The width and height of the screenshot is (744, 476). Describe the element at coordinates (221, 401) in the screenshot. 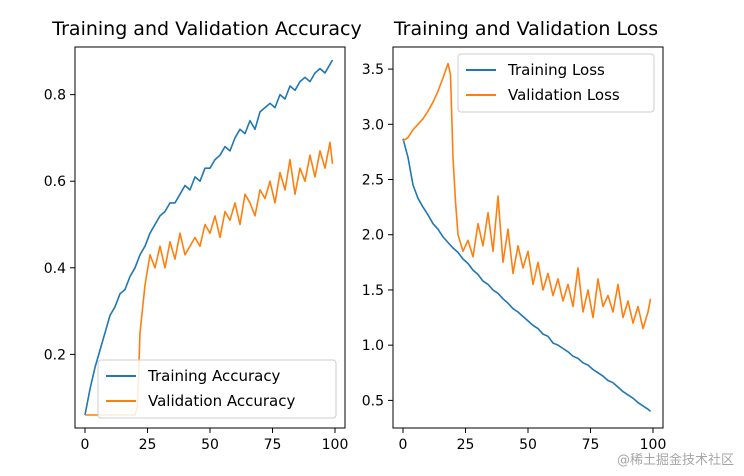

I see `legend-label: Validation Accuracy` at that location.